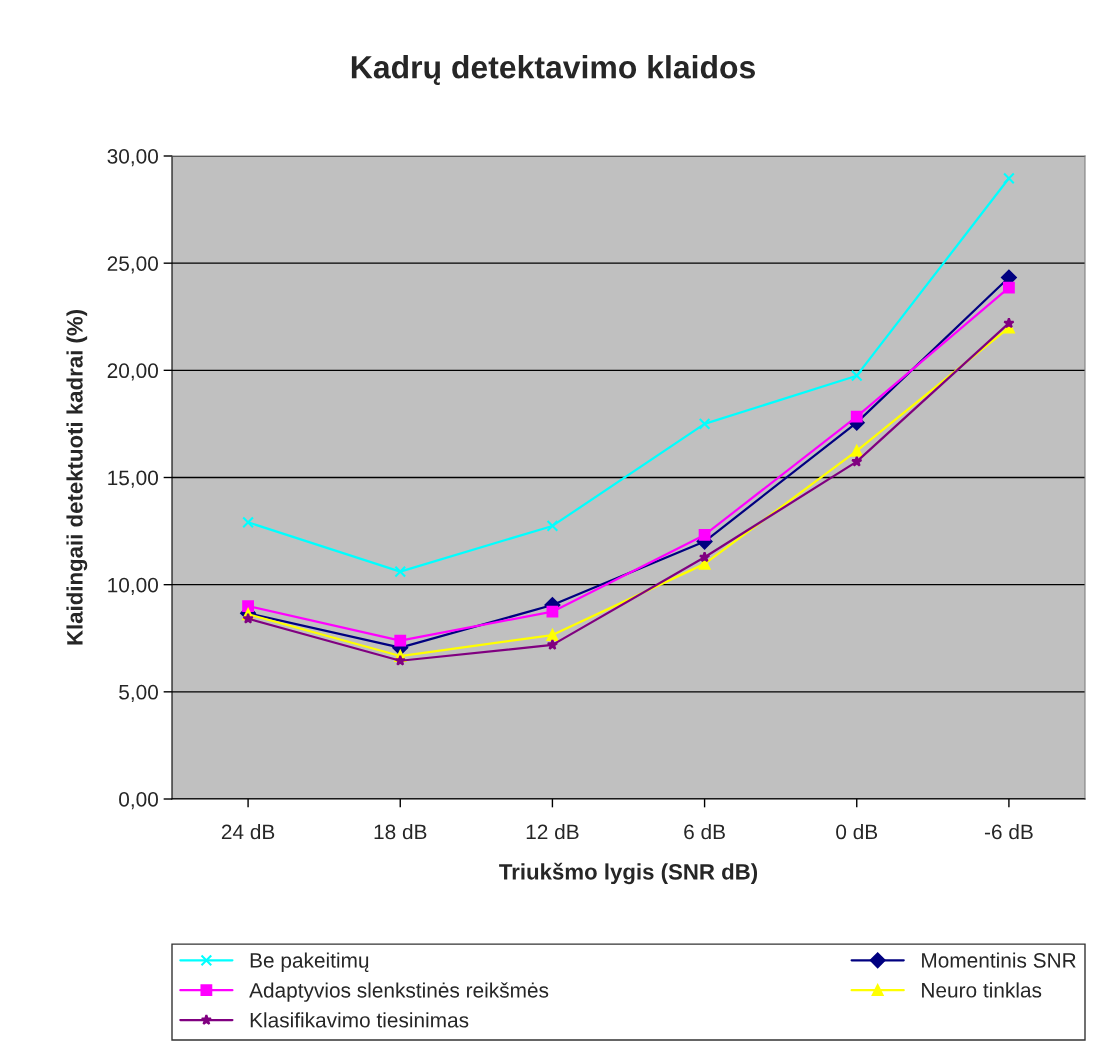 The height and width of the screenshot is (1055, 1106). I want to click on x-tick-label: -6 dB, so click(1008, 832).